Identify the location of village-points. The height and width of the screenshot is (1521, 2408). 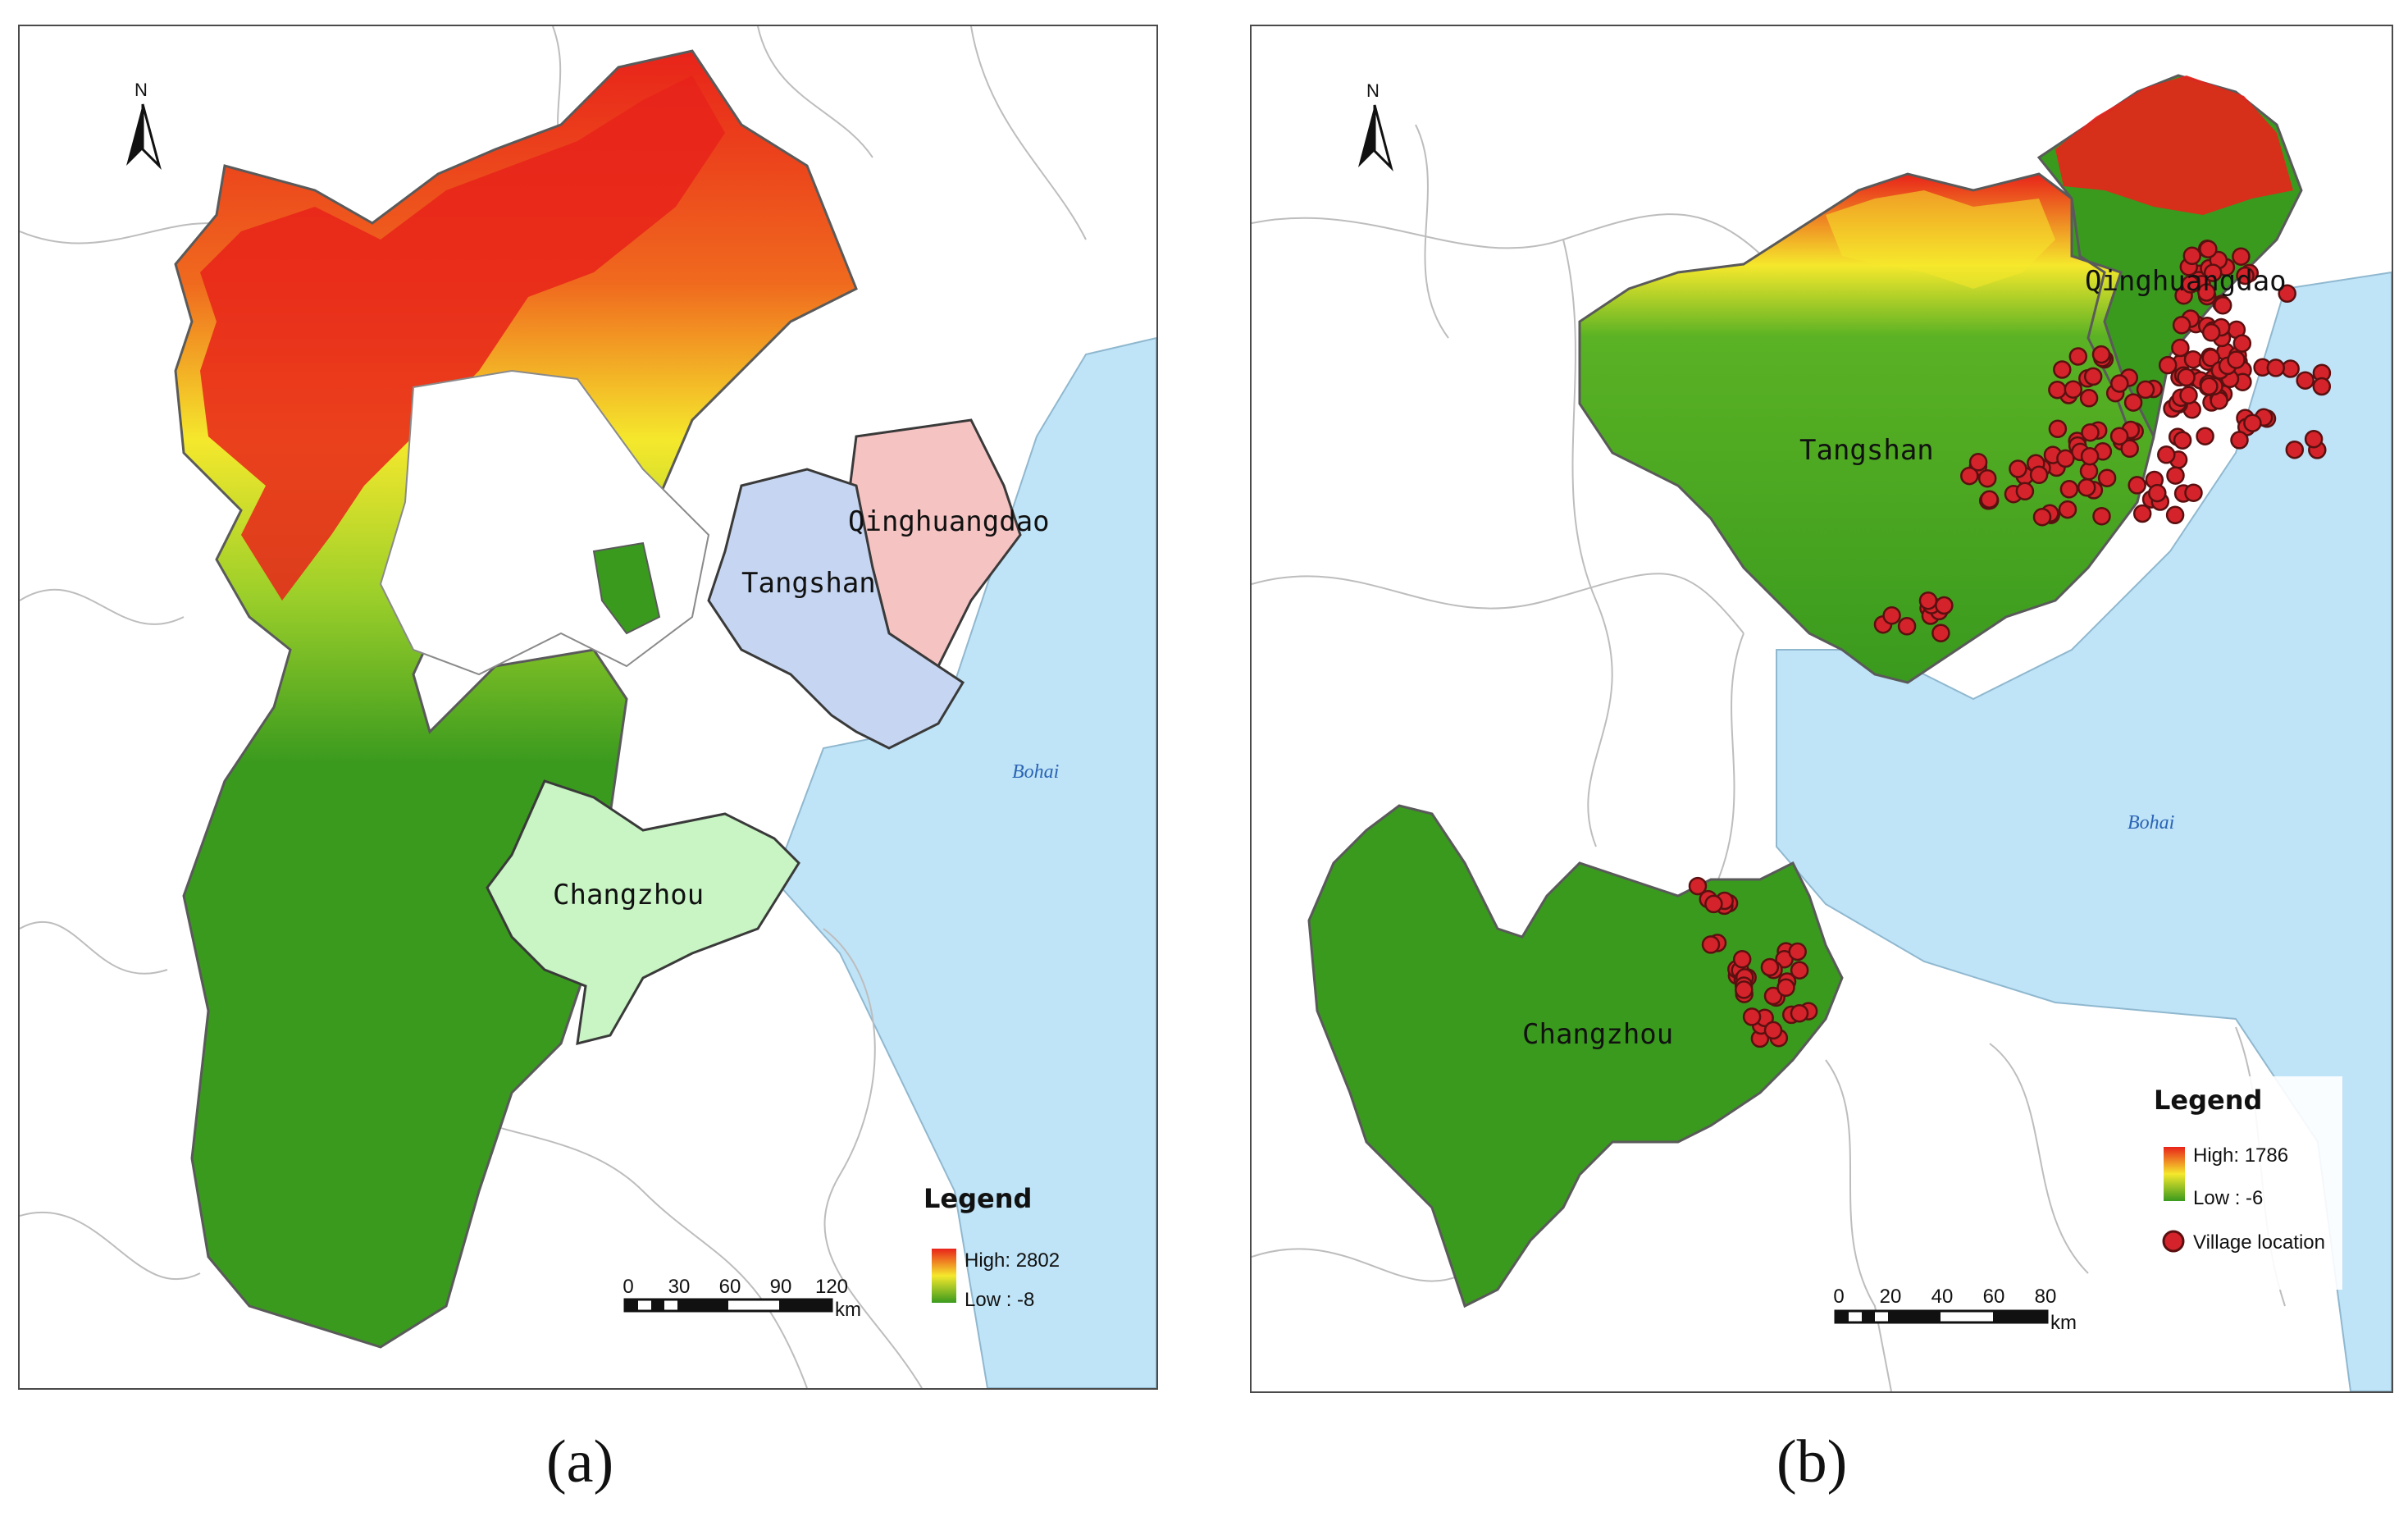
(2010, 644).